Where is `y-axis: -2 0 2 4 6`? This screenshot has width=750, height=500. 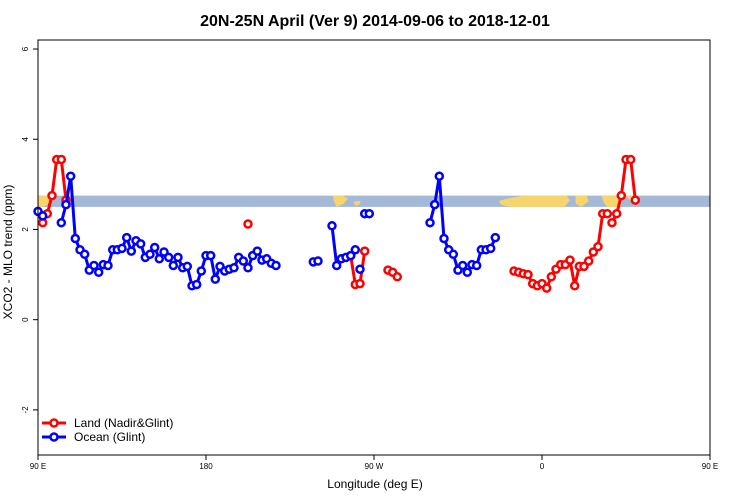 y-axis: -2 0 2 4 6 is located at coordinates (29, 229).